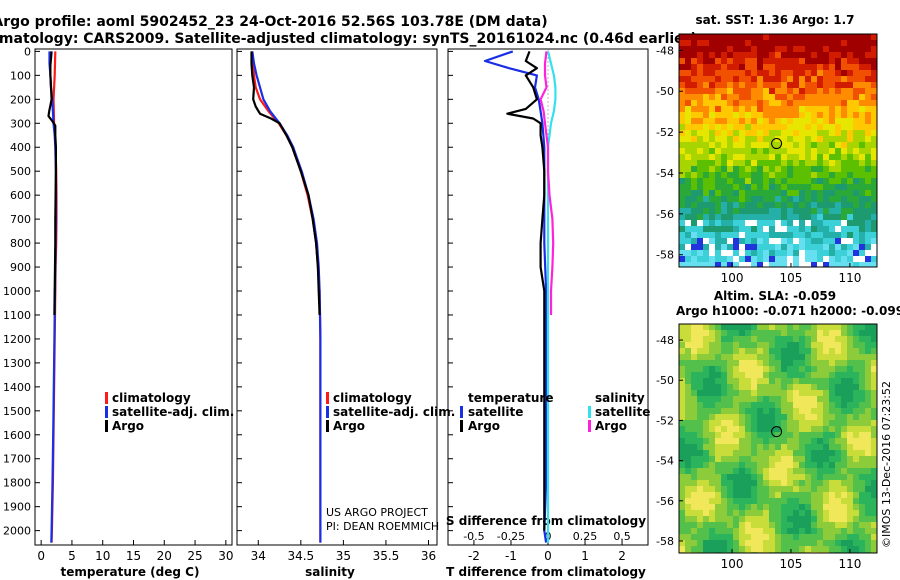 The width and height of the screenshot is (900, 580). I want to click on legend-label-climatology: climatology, so click(372, 398).